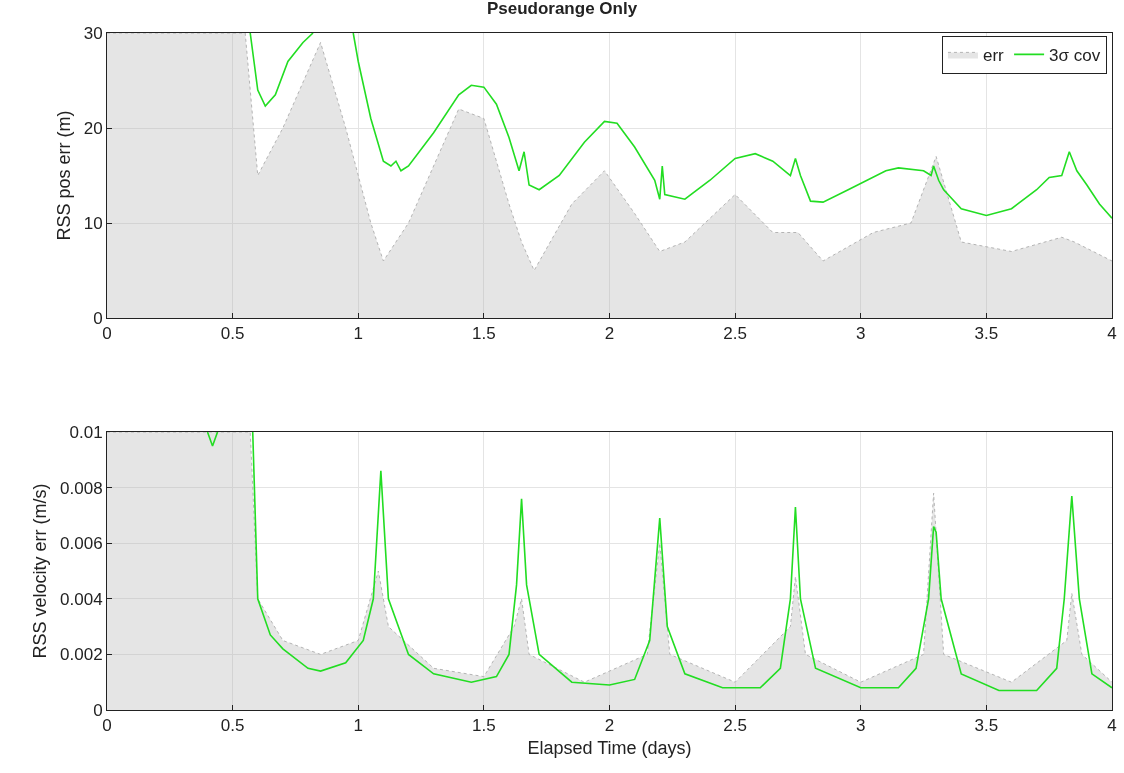 The width and height of the screenshot is (1124, 773). What do you see at coordinates (609, 747) in the screenshot?
I see `x-axis-title: Elapsed Time (days)` at bounding box center [609, 747].